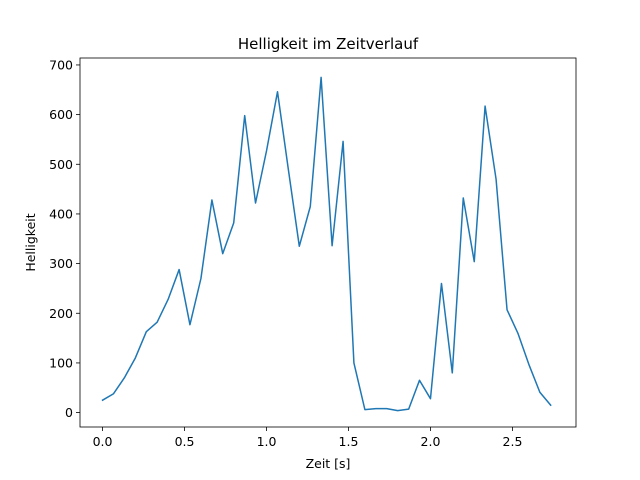  I want to click on x-axis-label: Zeit [s], so click(328, 463).